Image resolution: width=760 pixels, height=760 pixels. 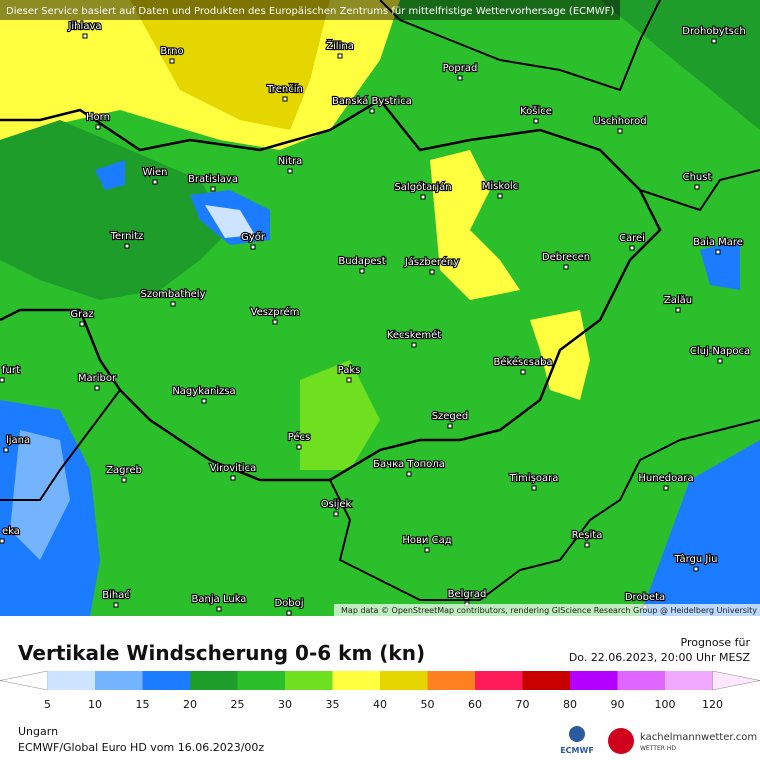 I want to click on city-label: Hunedoara, so click(x=665, y=478).